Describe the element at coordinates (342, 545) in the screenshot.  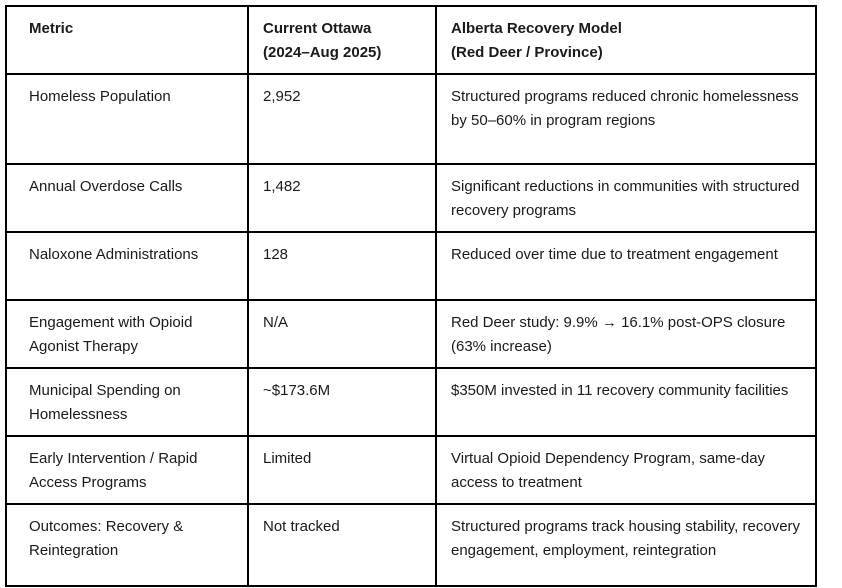
I see `cell-ottawa-value: Not tracked` at that location.